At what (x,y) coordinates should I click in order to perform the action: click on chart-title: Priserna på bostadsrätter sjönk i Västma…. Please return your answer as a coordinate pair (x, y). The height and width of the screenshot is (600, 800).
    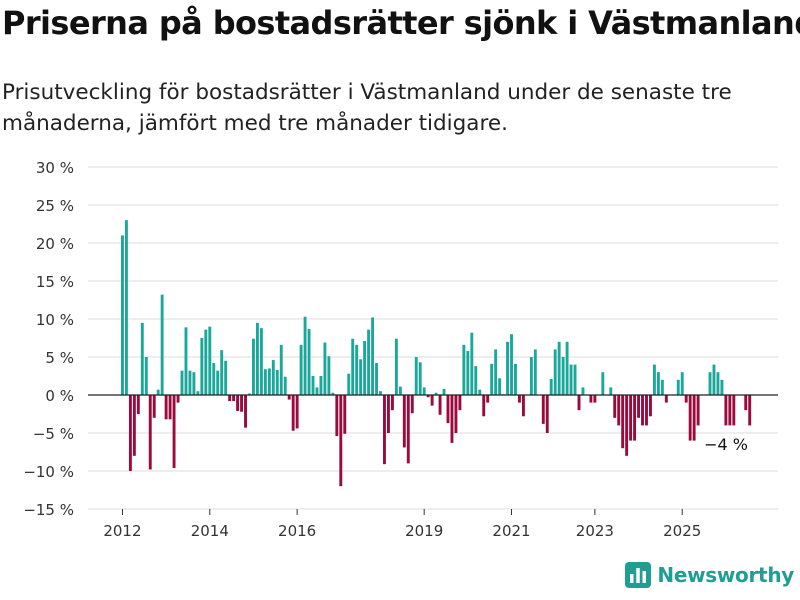
    Looking at the image, I should click on (401, 23).